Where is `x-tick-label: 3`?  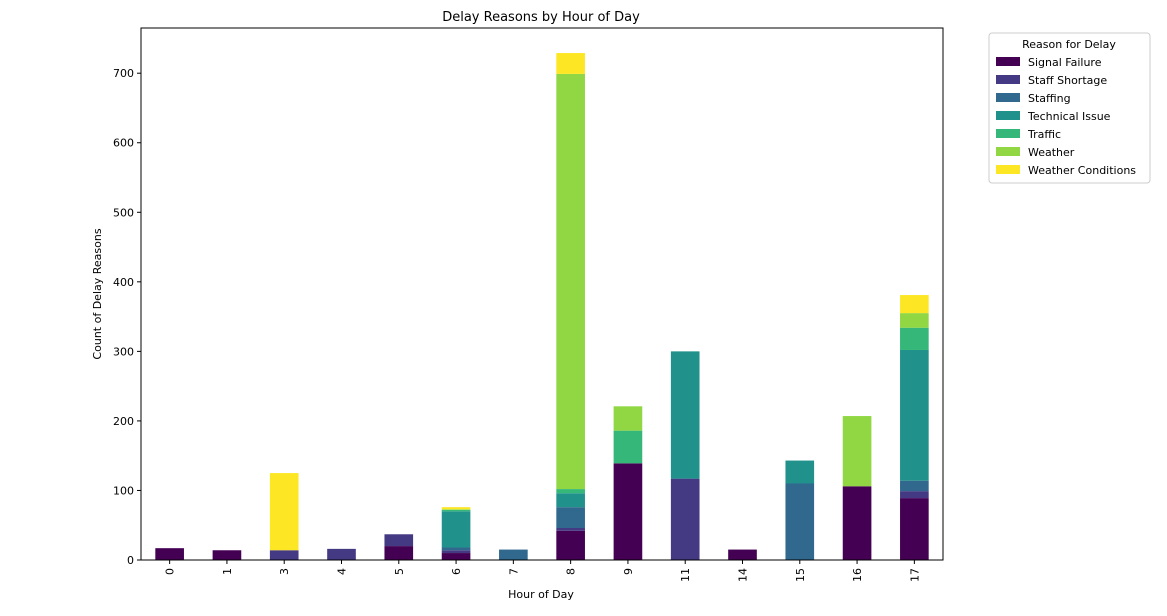 x-tick-label: 3 is located at coordinates (284, 571).